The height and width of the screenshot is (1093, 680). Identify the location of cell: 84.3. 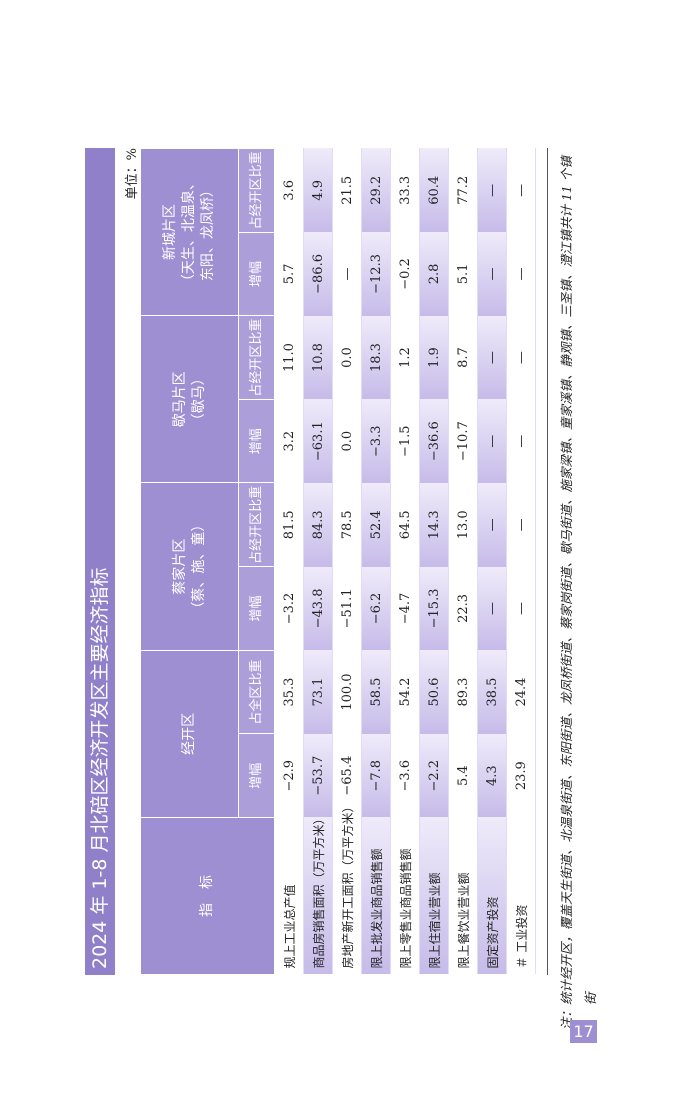
(318, 525).